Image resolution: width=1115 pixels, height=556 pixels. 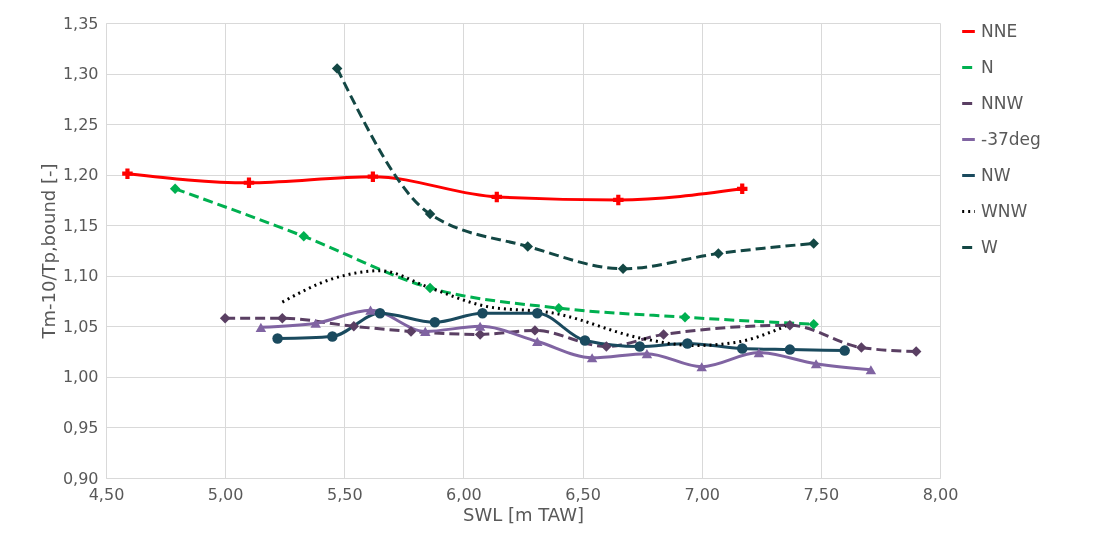 What do you see at coordinates (344, 494) in the screenshot?
I see `x-tick-label: 5,50` at bounding box center [344, 494].